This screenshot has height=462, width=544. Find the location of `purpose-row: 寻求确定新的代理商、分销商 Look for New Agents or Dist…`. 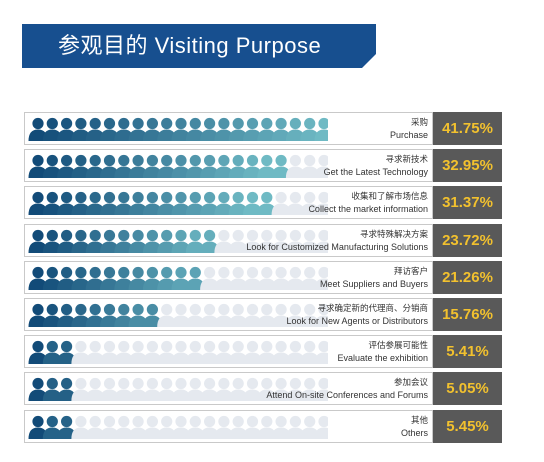

purpose-row: 寻求确定新的代理商、分销商 Look for New Agents or Dist… is located at coordinates (263, 314).